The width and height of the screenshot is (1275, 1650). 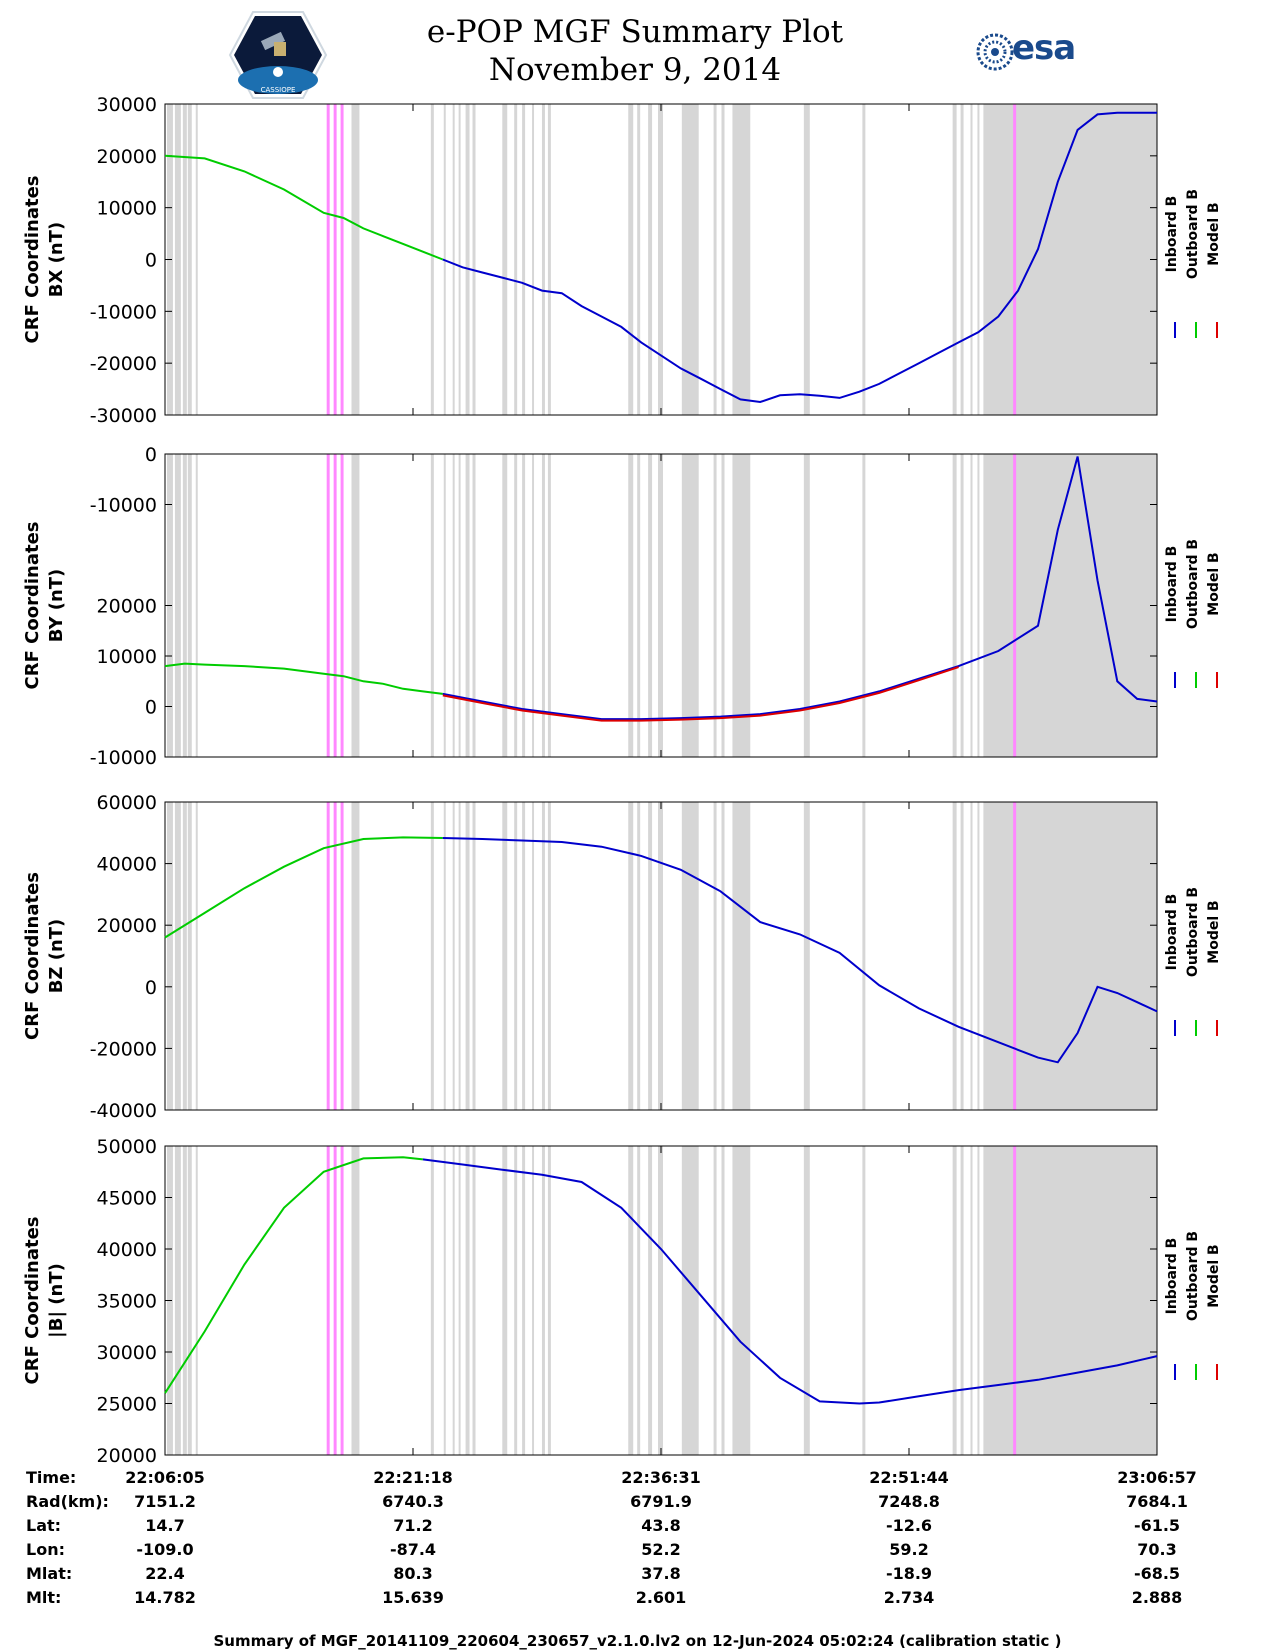 What do you see at coordinates (165, 1477) in the screenshot?
I see `x-tick-label: 22:06:05` at bounding box center [165, 1477].